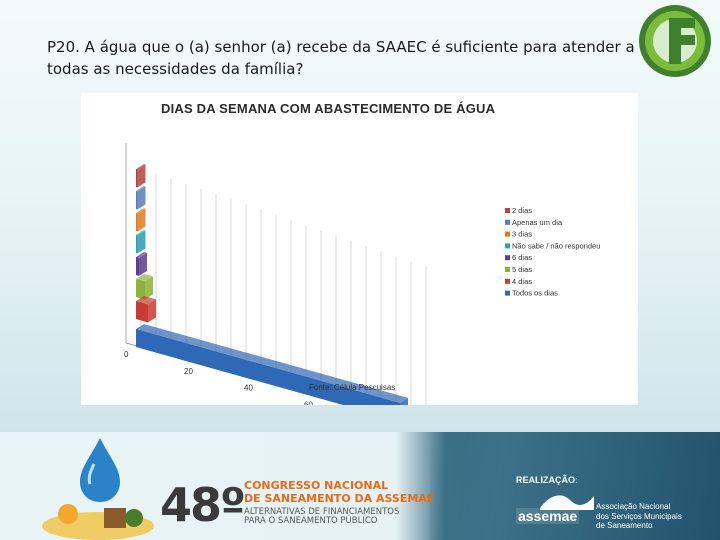 The width and height of the screenshot is (720, 540). I want to click on congress-title-line-1: CONGRESSO NACIONAL, so click(316, 485).